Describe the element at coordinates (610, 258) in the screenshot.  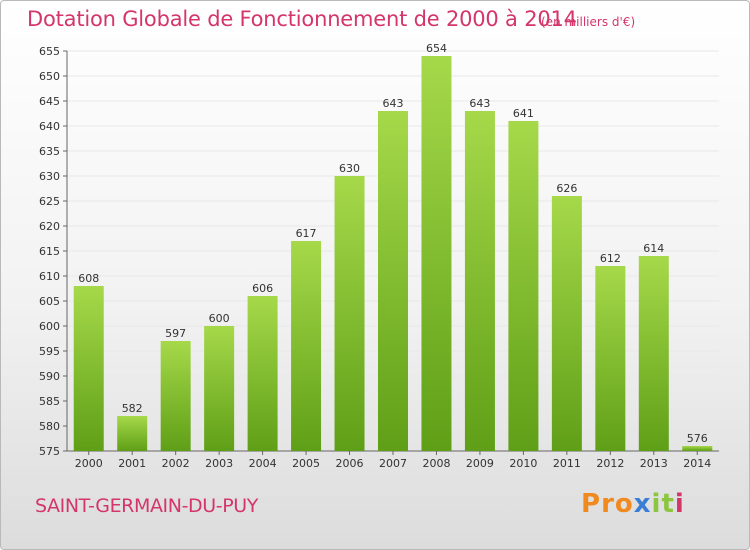
I see `data-label-2012: 612` at that location.